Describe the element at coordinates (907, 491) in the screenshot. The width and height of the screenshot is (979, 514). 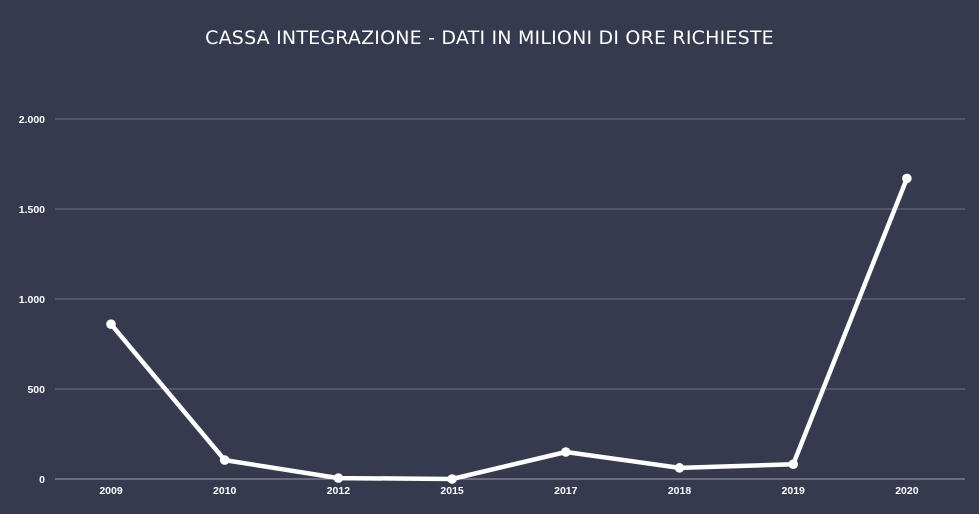
I see `x-tick-label: 2020` at that location.